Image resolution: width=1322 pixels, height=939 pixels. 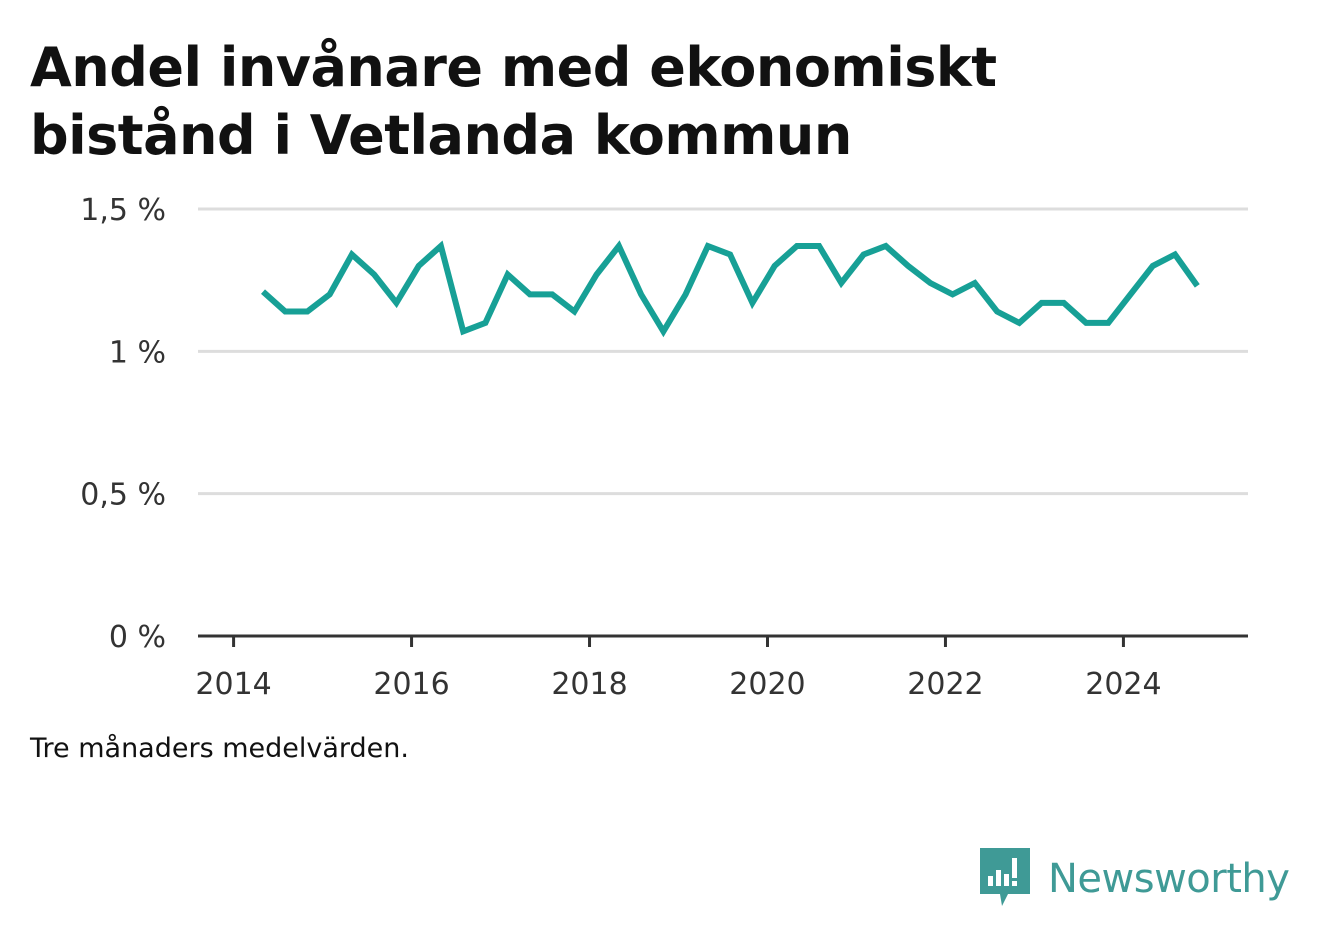 I want to click on y-tick-label: 0 %, so click(x=137, y=637).